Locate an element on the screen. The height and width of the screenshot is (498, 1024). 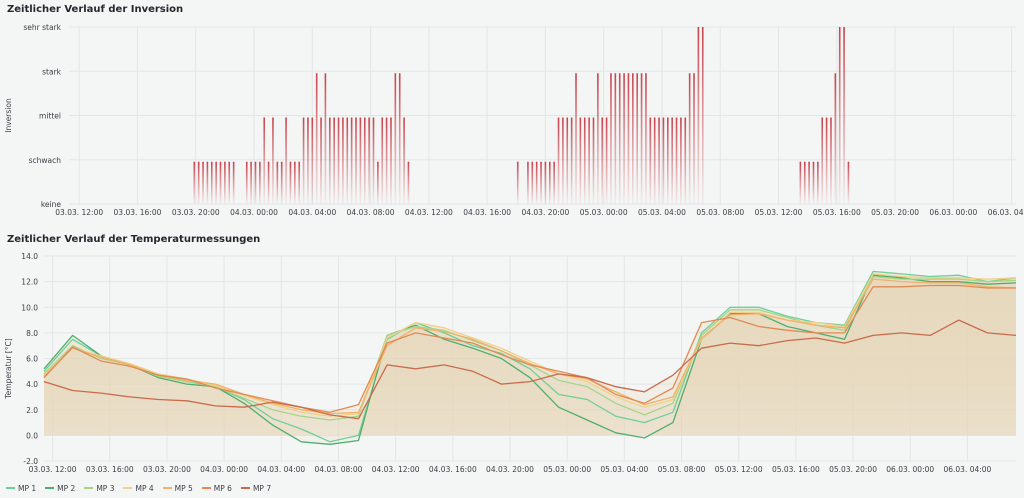
legend-label: MP 5 is located at coordinates (183, 488).